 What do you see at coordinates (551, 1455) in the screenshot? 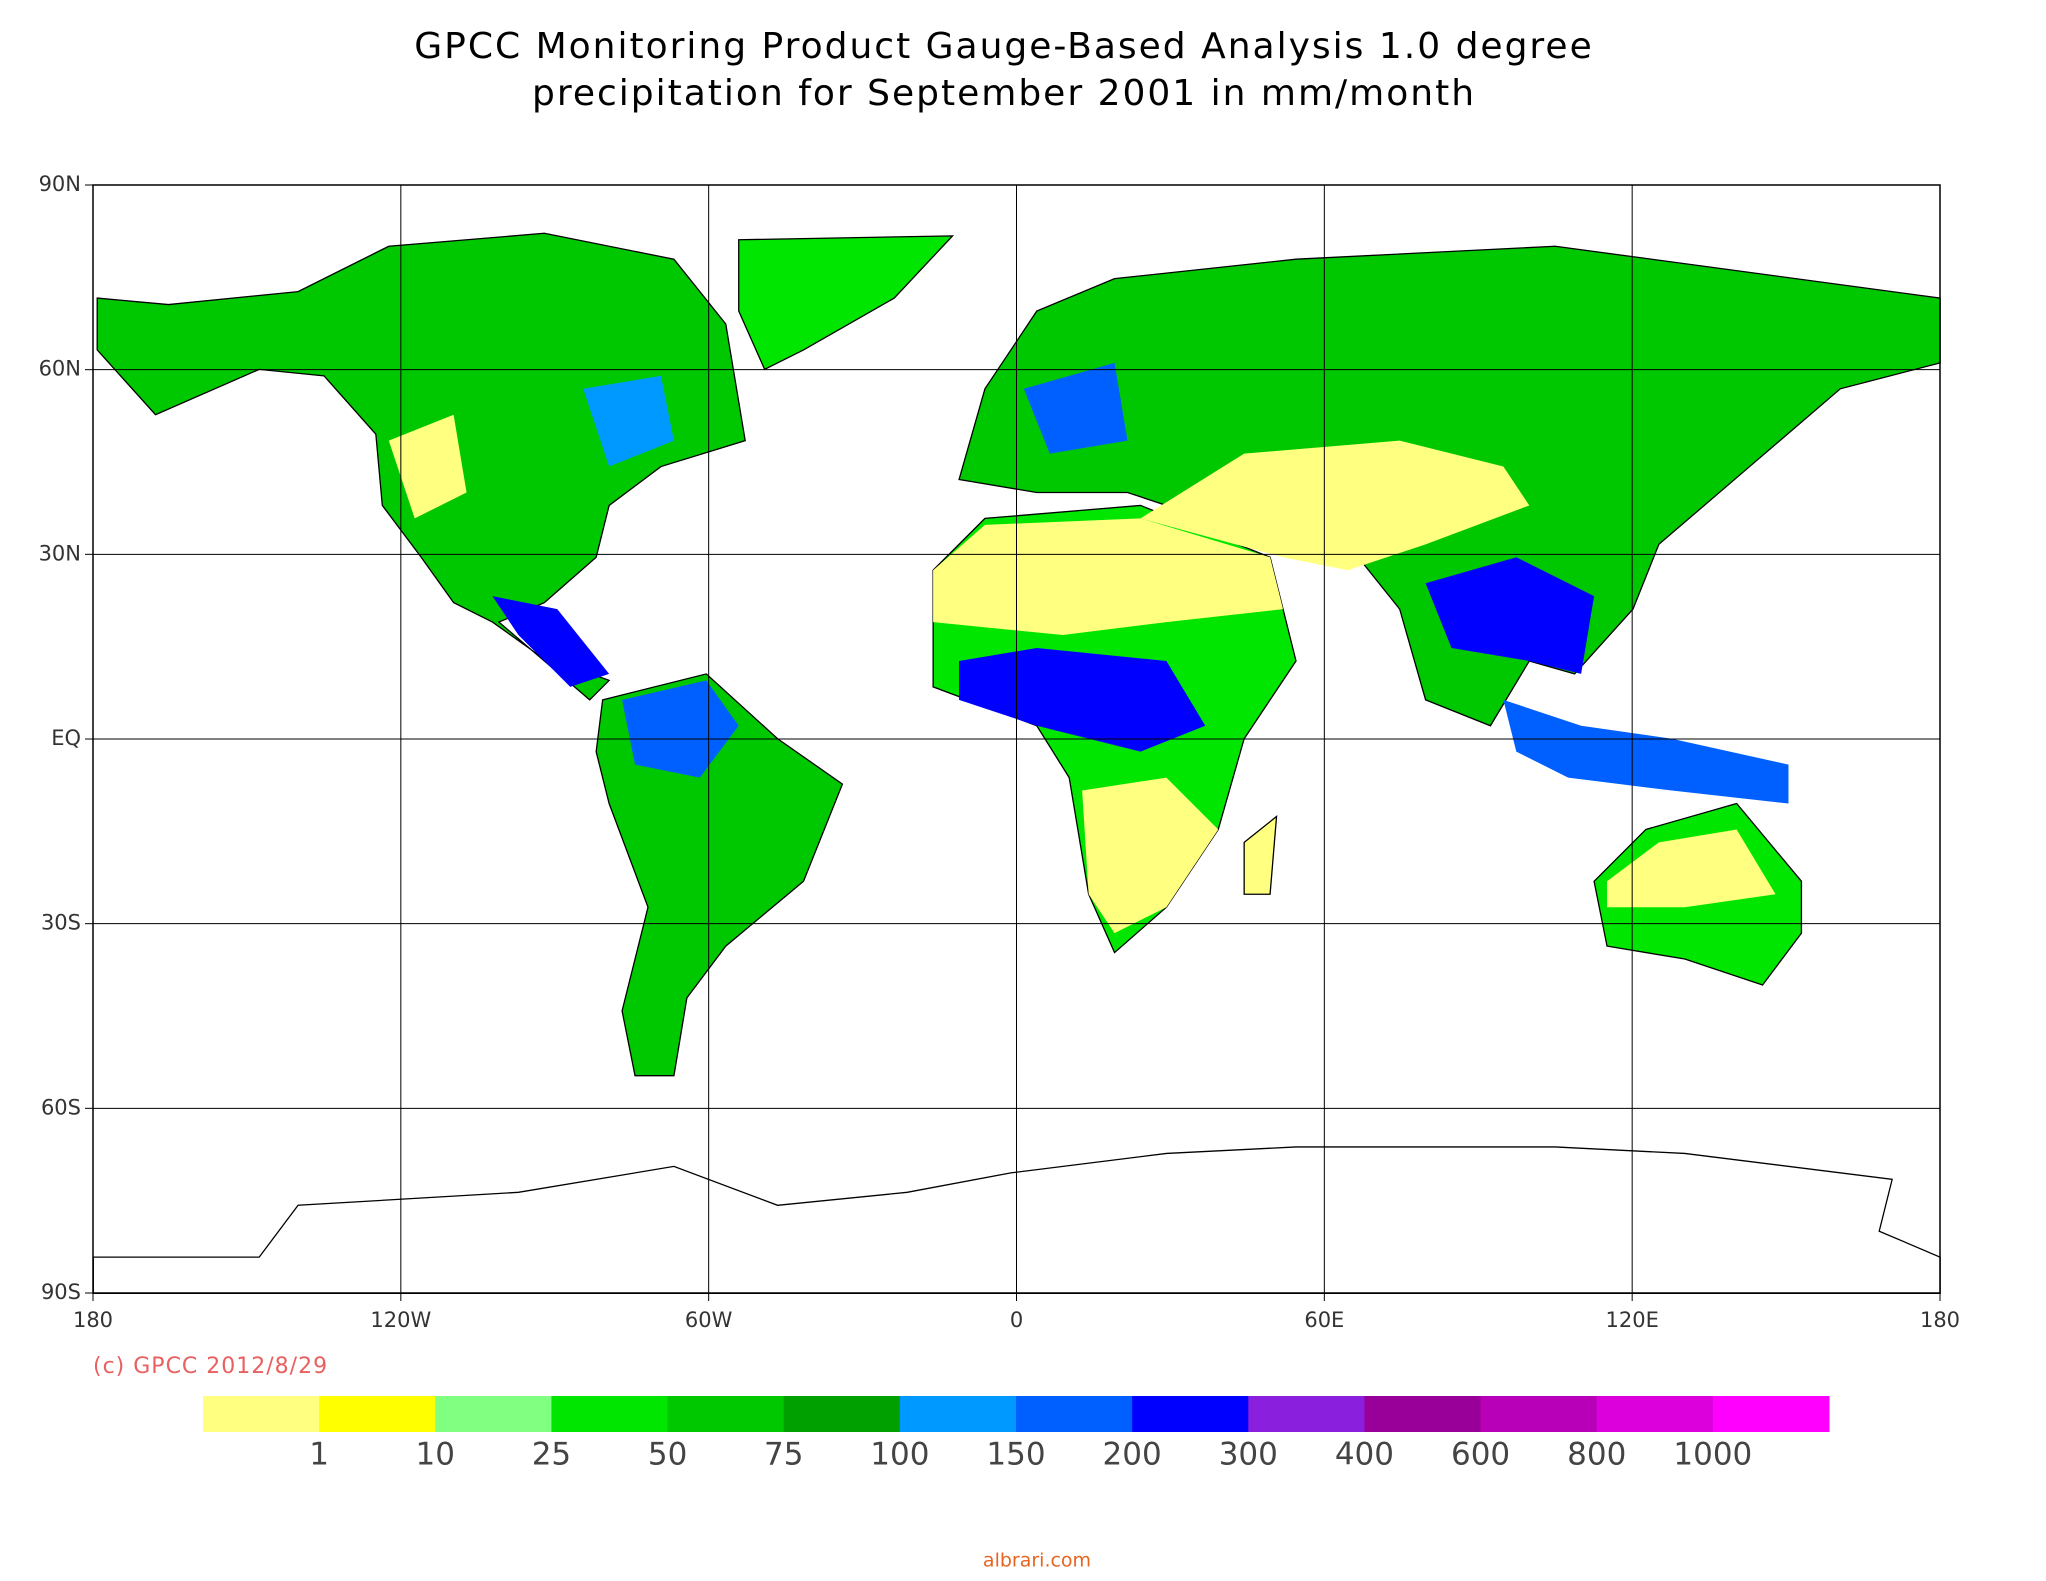
I see `colorbar-label: 25` at bounding box center [551, 1455].